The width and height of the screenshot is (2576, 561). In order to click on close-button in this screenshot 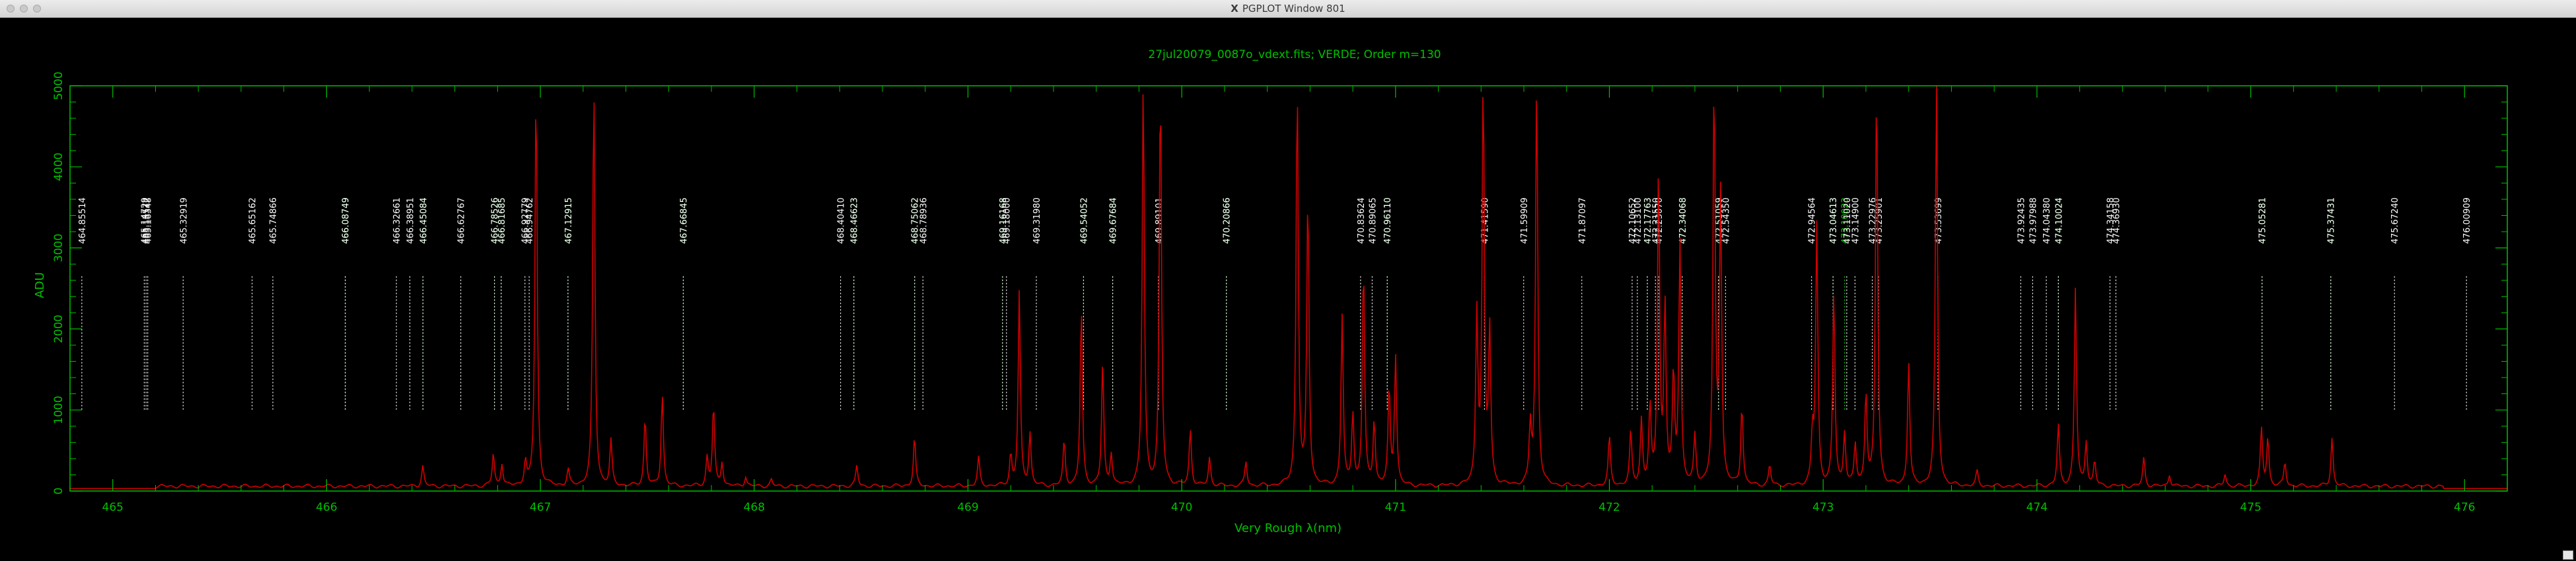, I will do `click(11, 9)`.